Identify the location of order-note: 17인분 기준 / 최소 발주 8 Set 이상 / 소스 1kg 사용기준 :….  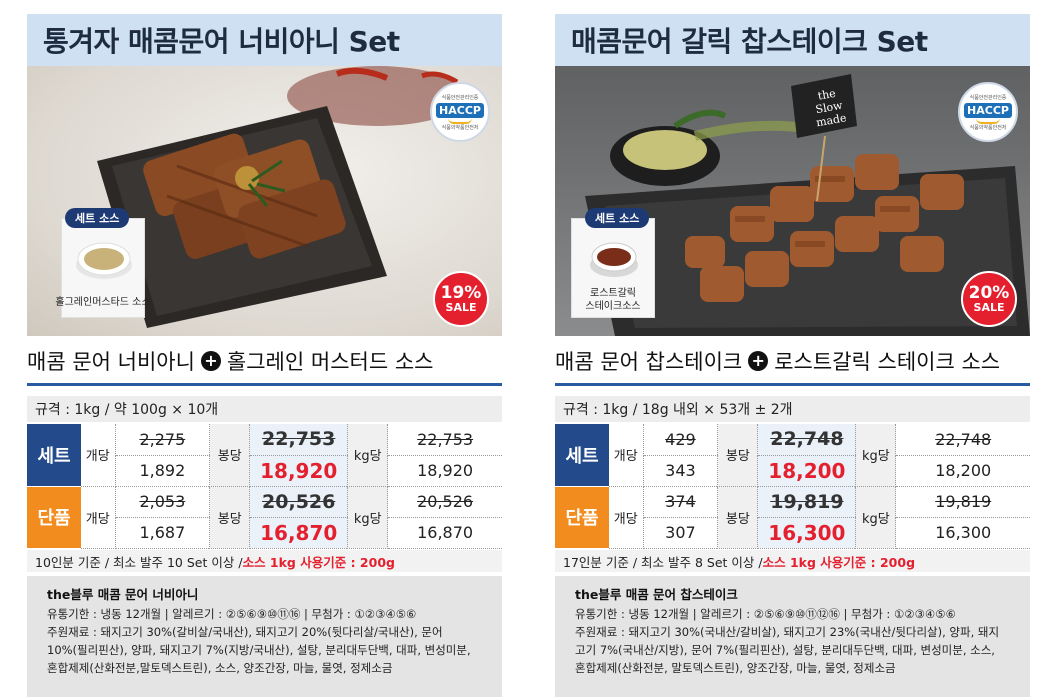
(792, 561).